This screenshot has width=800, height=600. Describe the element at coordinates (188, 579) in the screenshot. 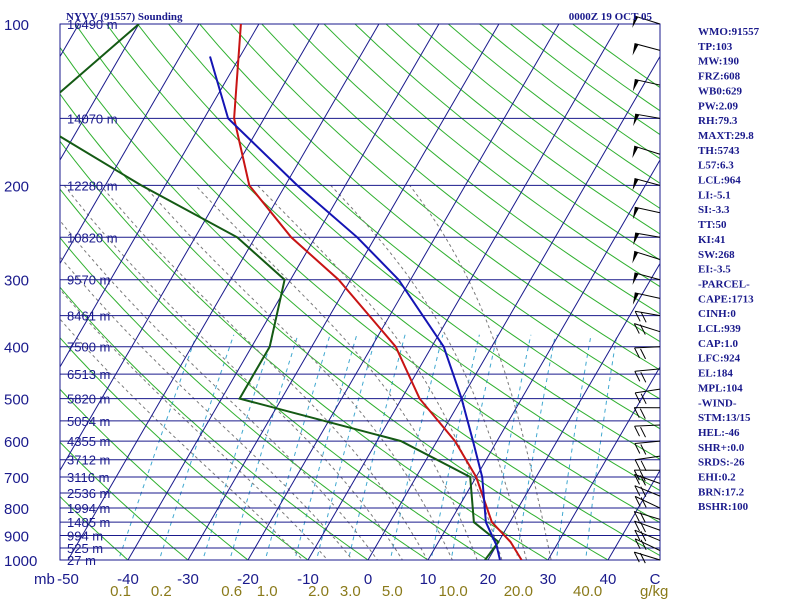

I see `temperature-tick-label: -30` at that location.